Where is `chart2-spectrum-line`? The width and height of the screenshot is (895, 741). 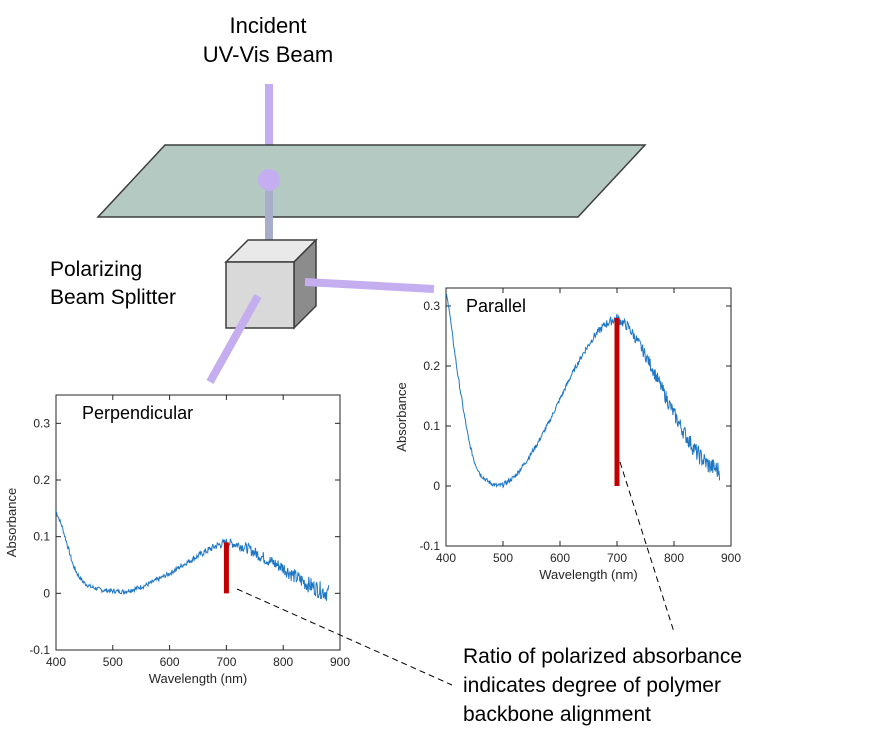
chart2-spectrum-line is located at coordinates (583, 391).